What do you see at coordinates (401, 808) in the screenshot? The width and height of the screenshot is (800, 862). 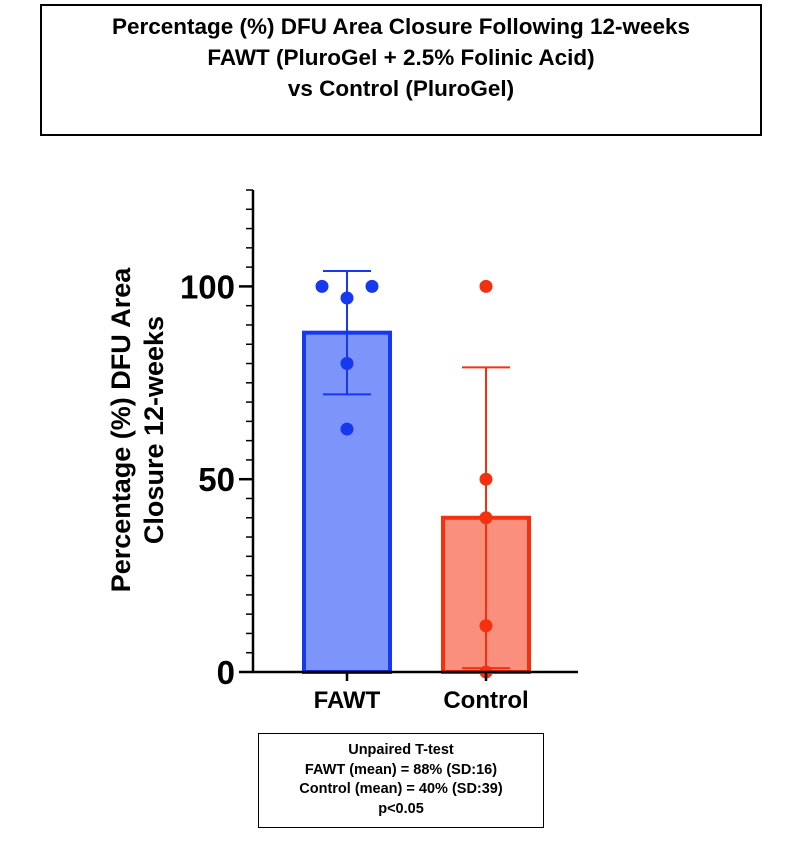 I see `stats-line-4: p<0.05` at bounding box center [401, 808].